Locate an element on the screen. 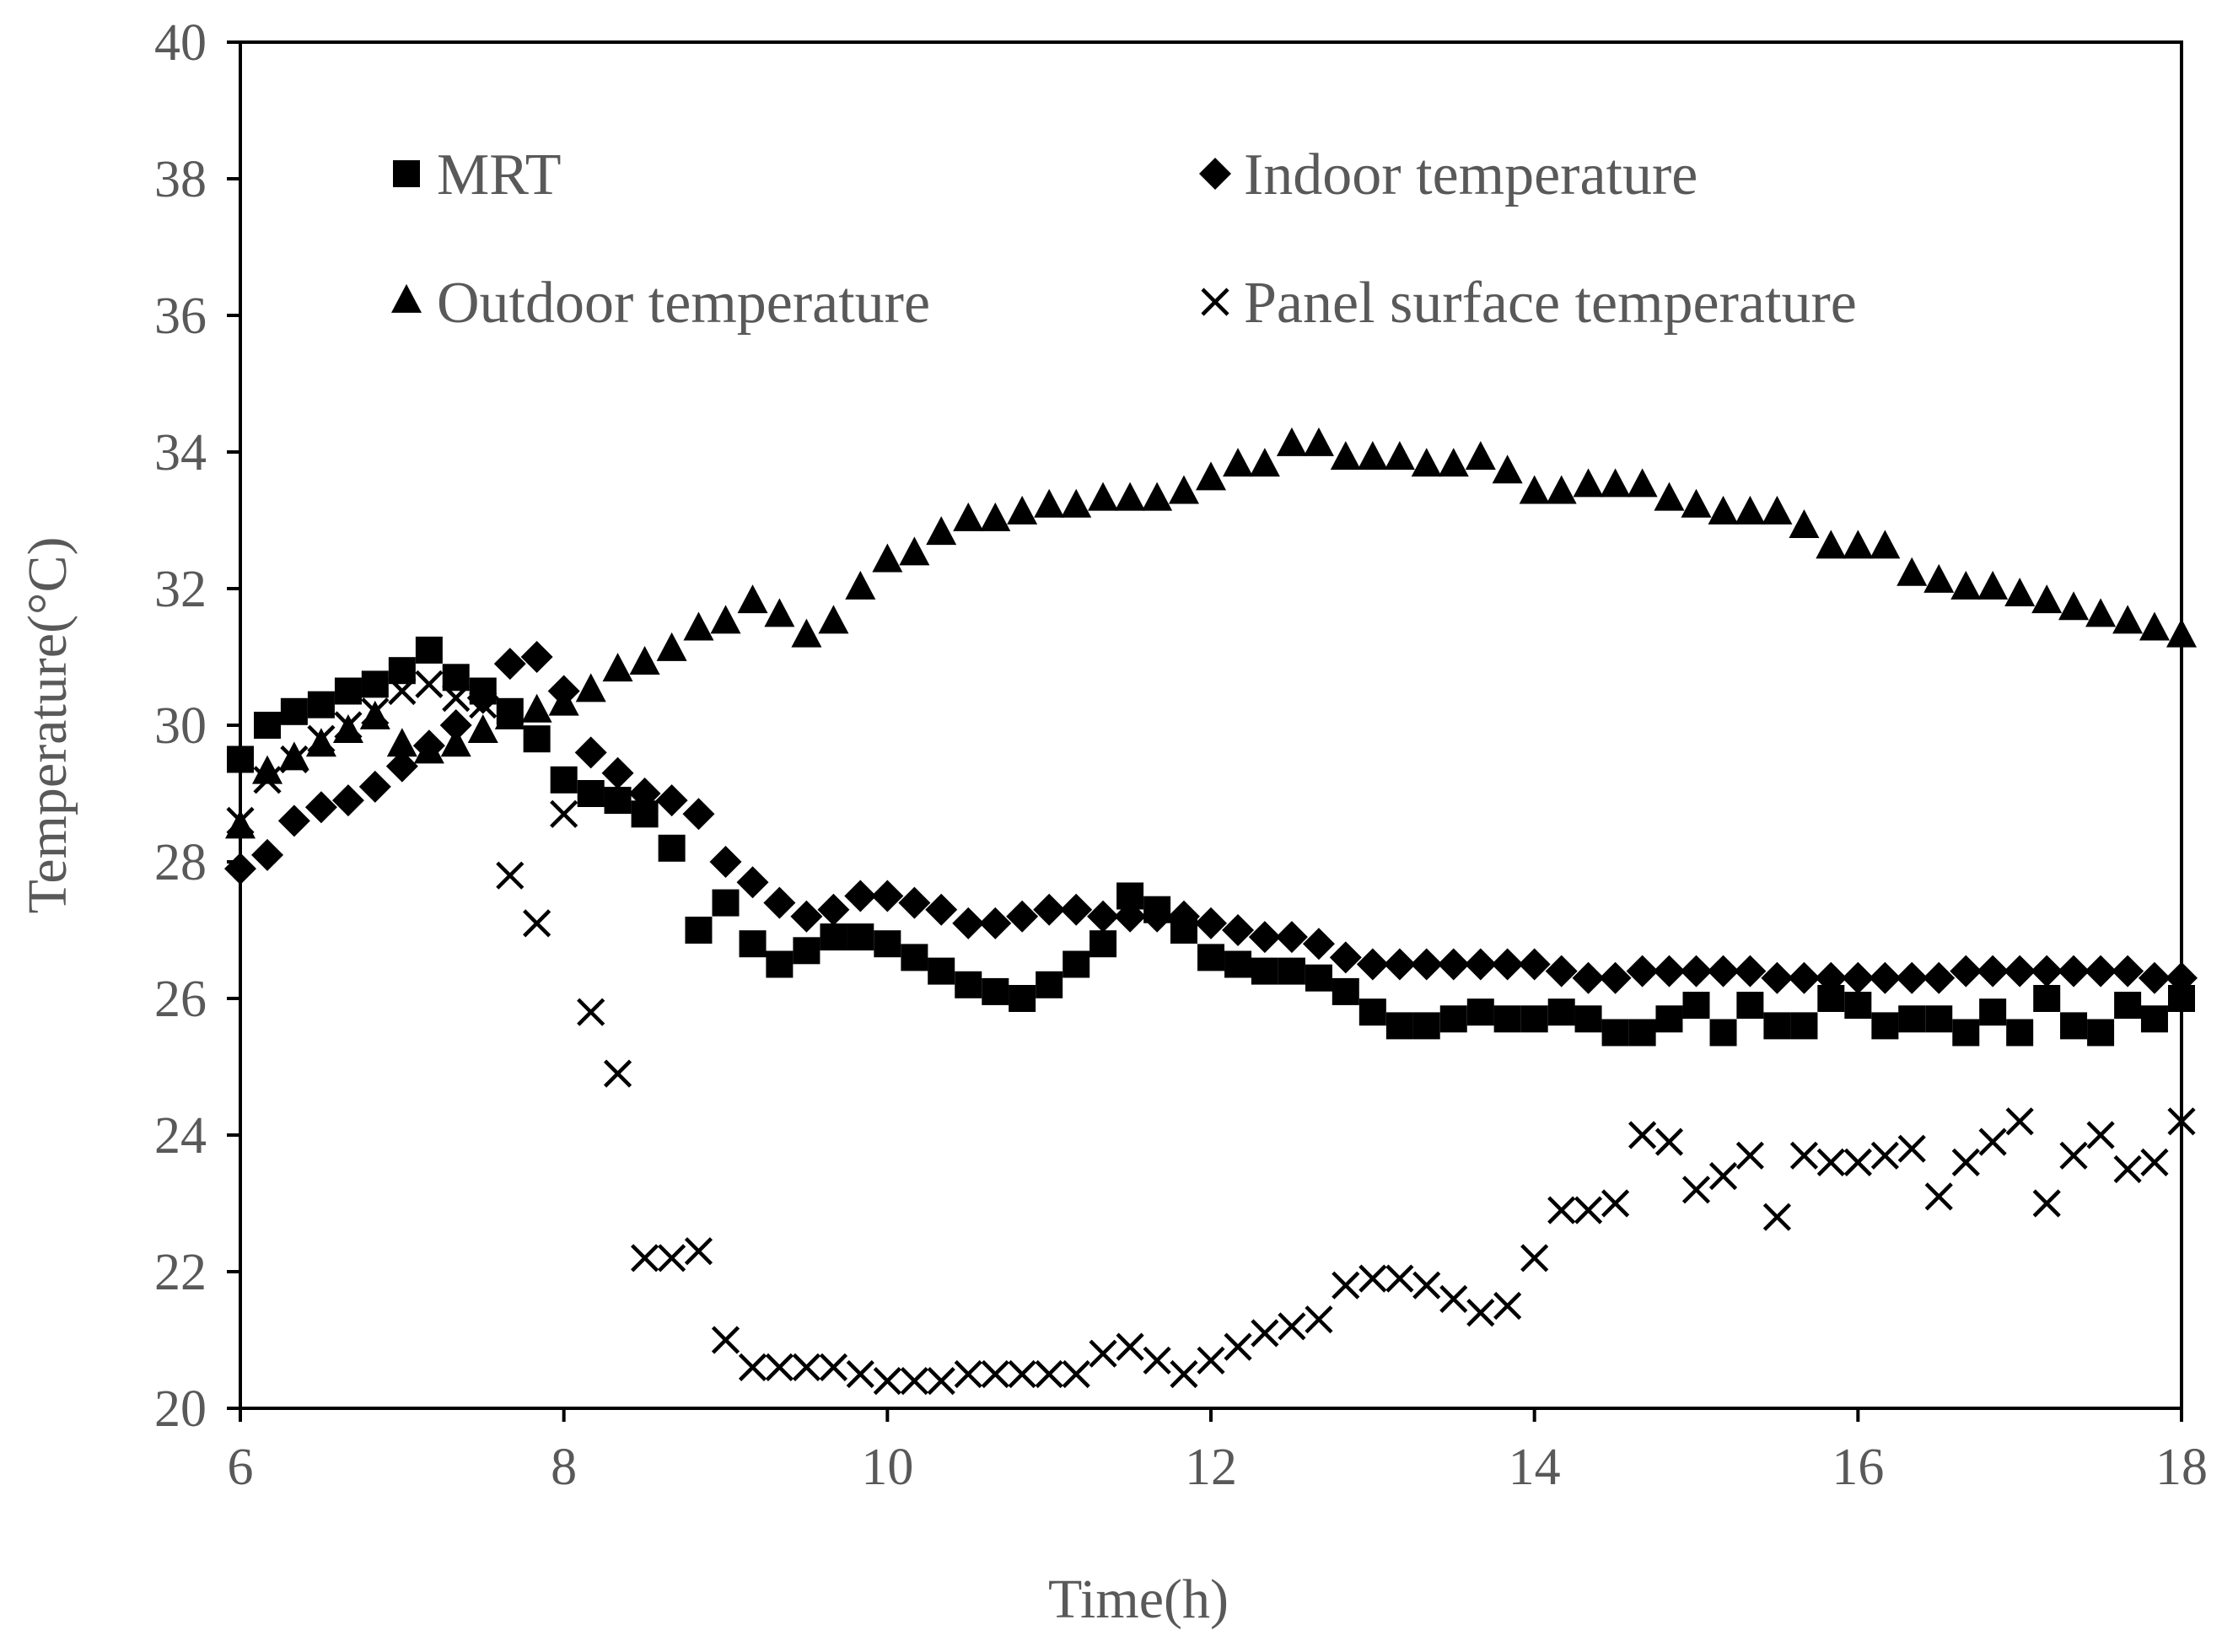  legend-label: MRT is located at coordinates (499, 175).